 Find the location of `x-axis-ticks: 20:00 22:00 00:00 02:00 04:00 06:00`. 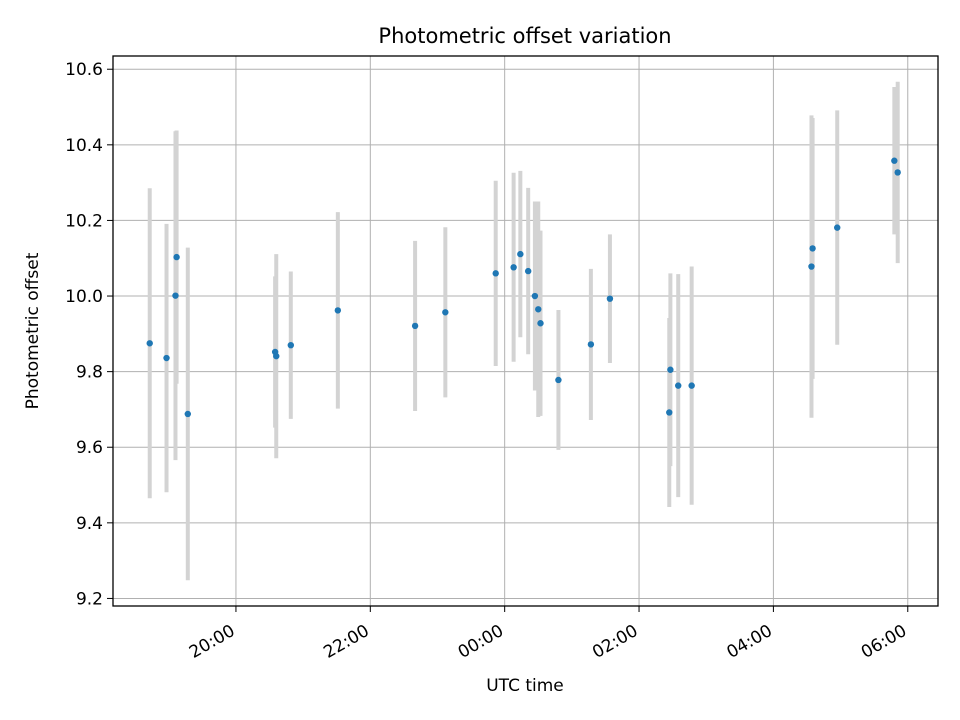

x-axis-ticks: 20:00 22:00 00:00 02:00 04:00 06:00 is located at coordinates (548, 634).